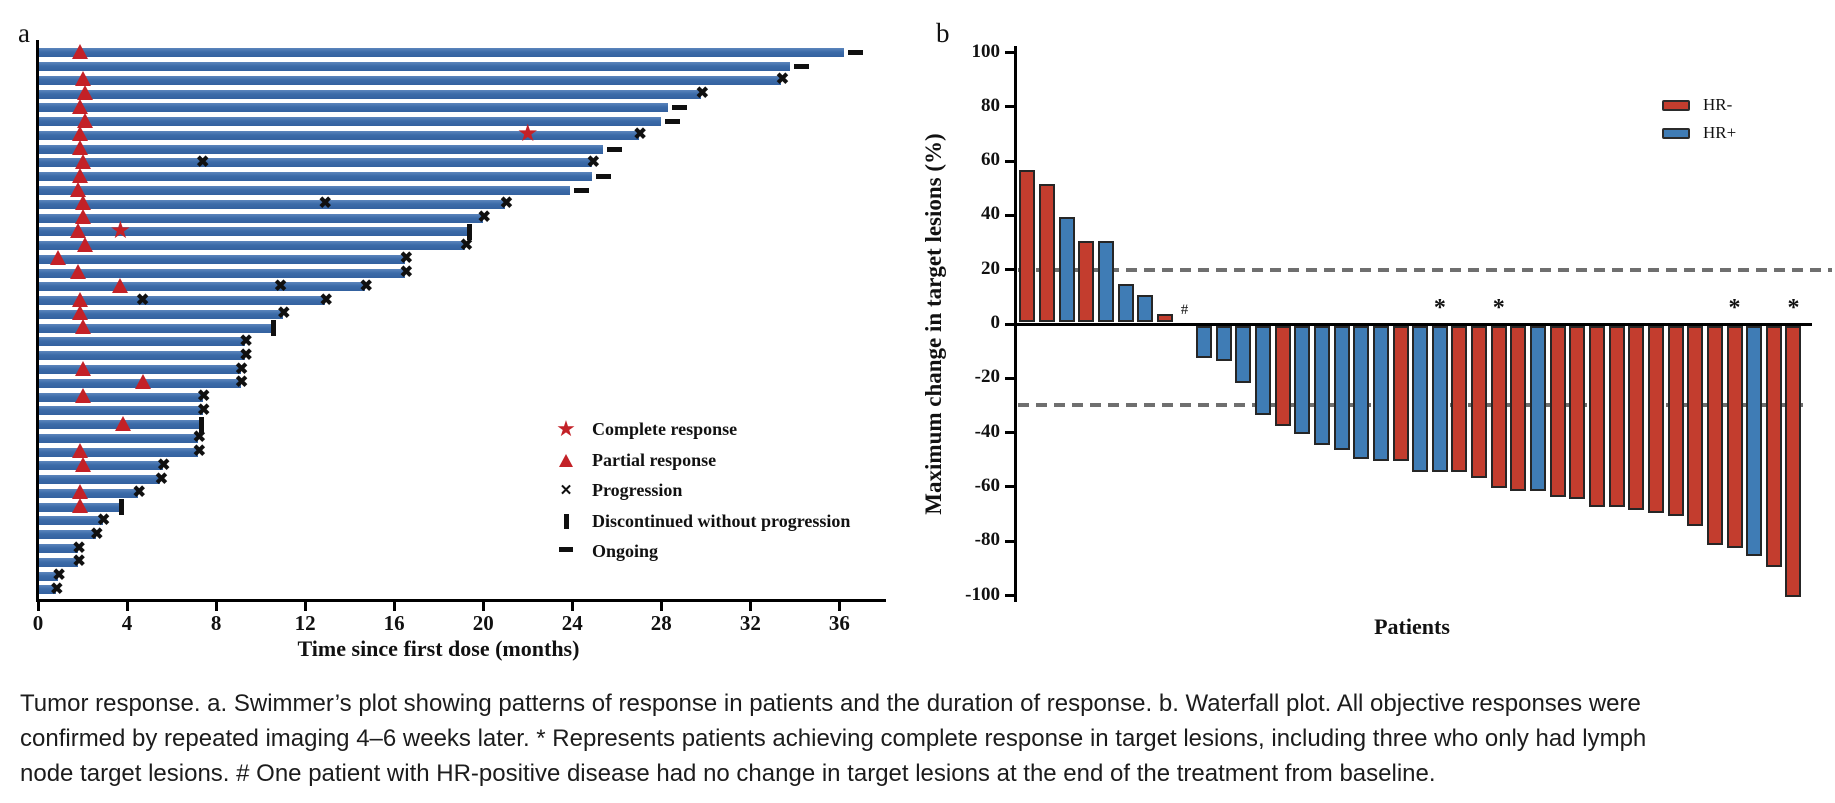 This screenshot has height=803, width=1835. I want to click on waterfall-y-tick-label: -80, so click(987, 540).